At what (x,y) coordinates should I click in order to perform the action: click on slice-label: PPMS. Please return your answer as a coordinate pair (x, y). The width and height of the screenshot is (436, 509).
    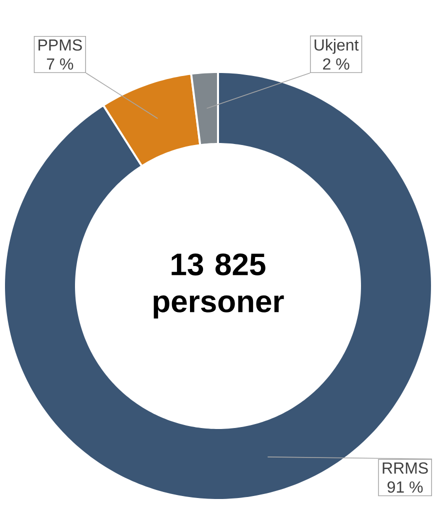
    Looking at the image, I should click on (60, 45).